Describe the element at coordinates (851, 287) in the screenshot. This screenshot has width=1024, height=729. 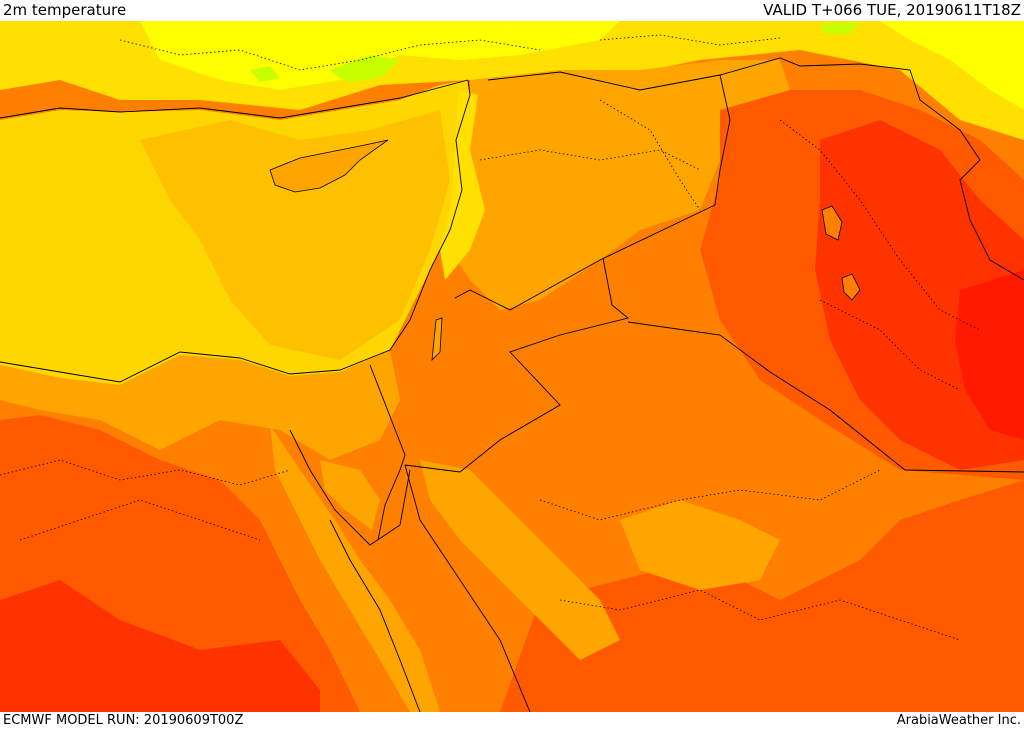
I see `lake-habbaniyah` at that location.